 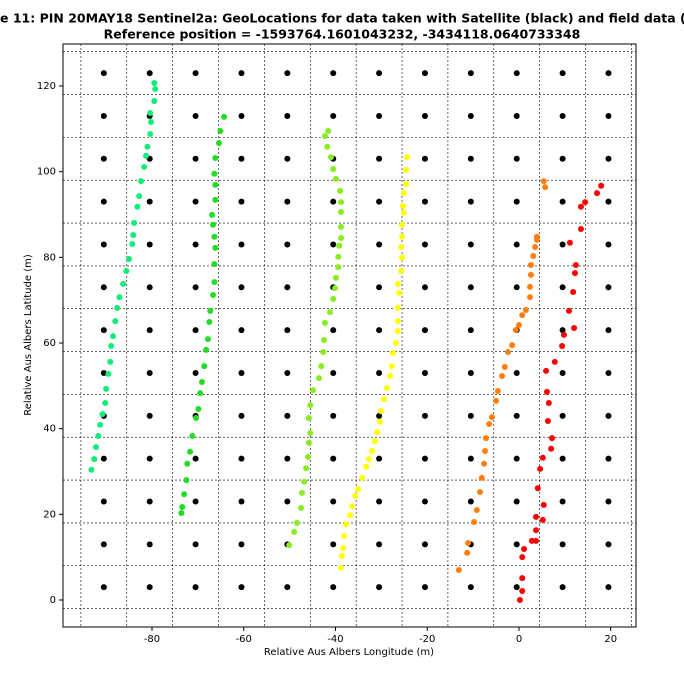 What do you see at coordinates (335, 639) in the screenshot?
I see `x-tick-label: -40` at bounding box center [335, 639].